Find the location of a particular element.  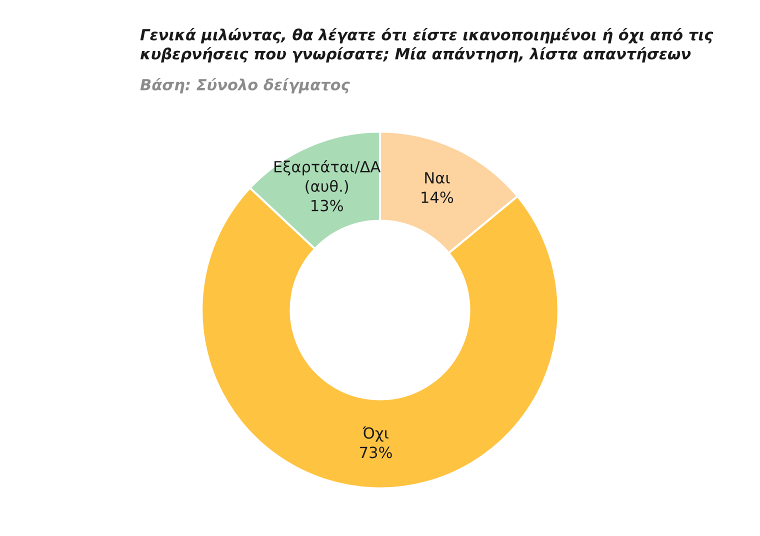

slice-label: Ναι is located at coordinates (437, 178).